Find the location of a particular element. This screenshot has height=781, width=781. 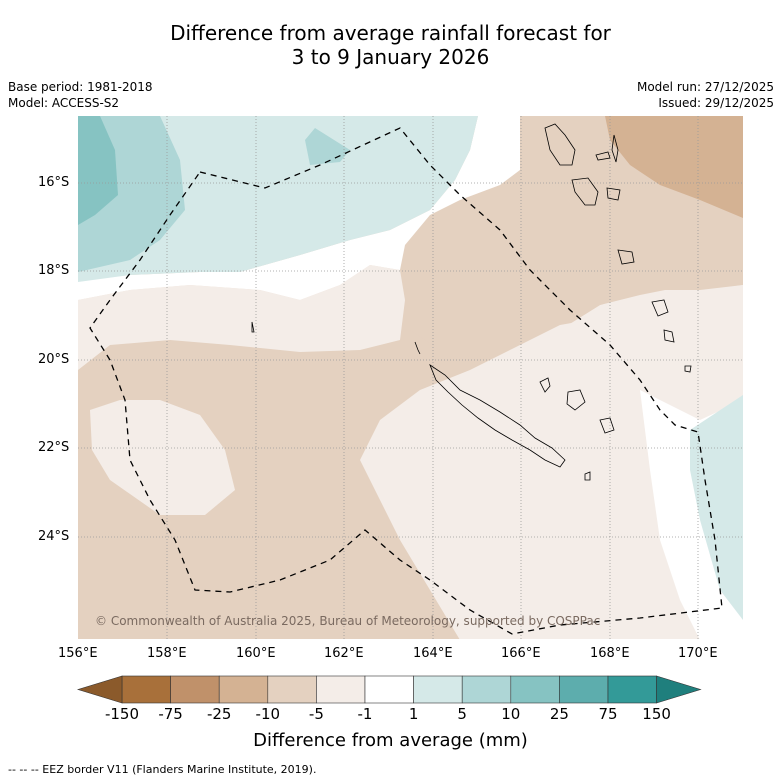

colorbar-tick-label: 75 is located at coordinates (608, 714).